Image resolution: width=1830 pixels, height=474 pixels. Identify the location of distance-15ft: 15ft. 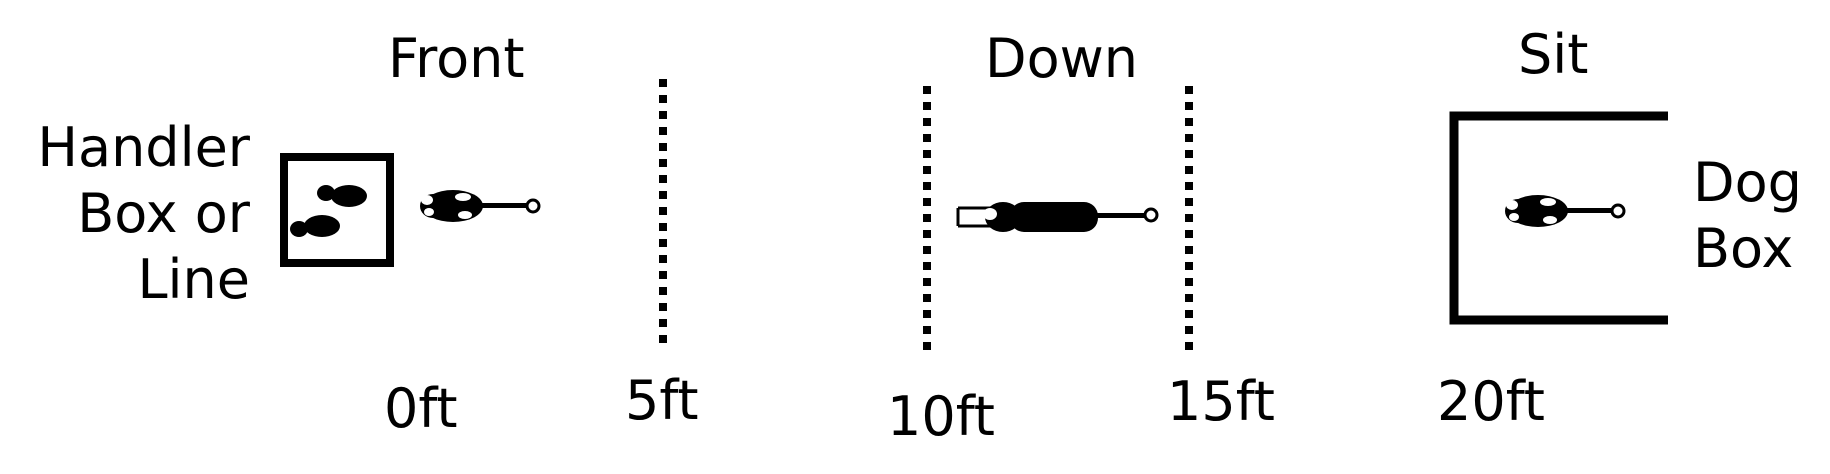
(1221, 401).